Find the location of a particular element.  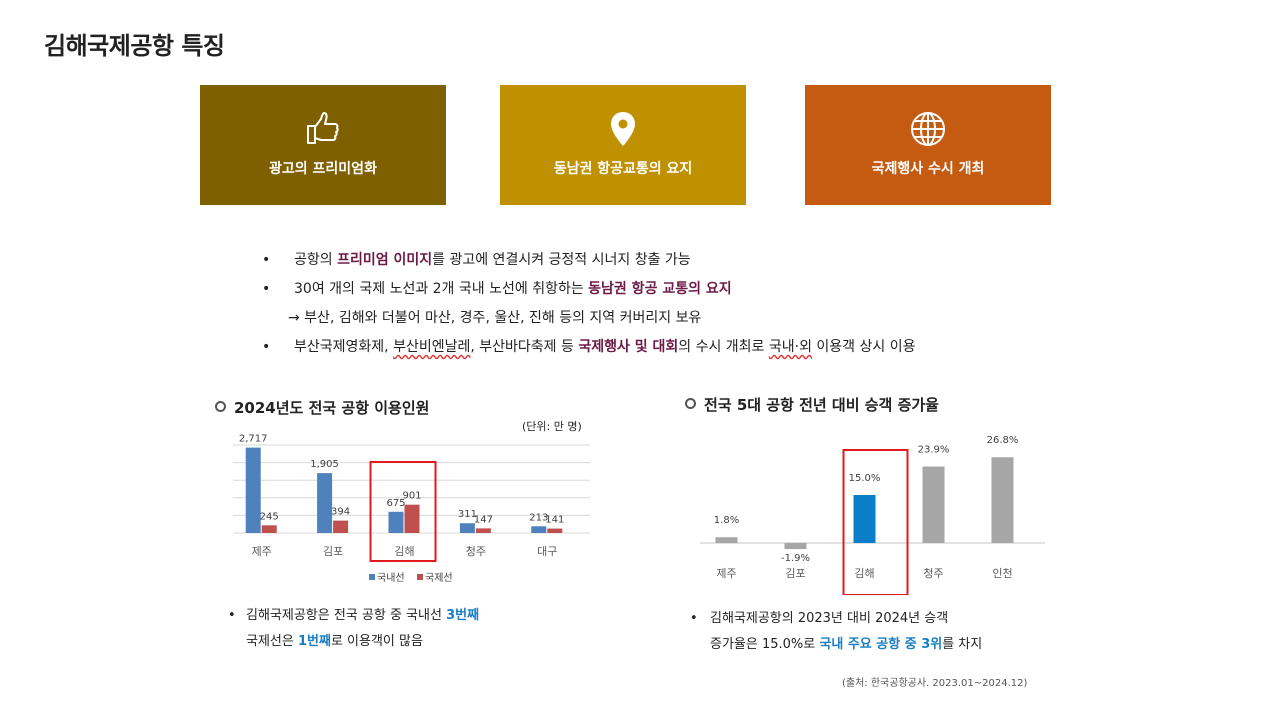

data-label: 26.8% is located at coordinates (1003, 440).